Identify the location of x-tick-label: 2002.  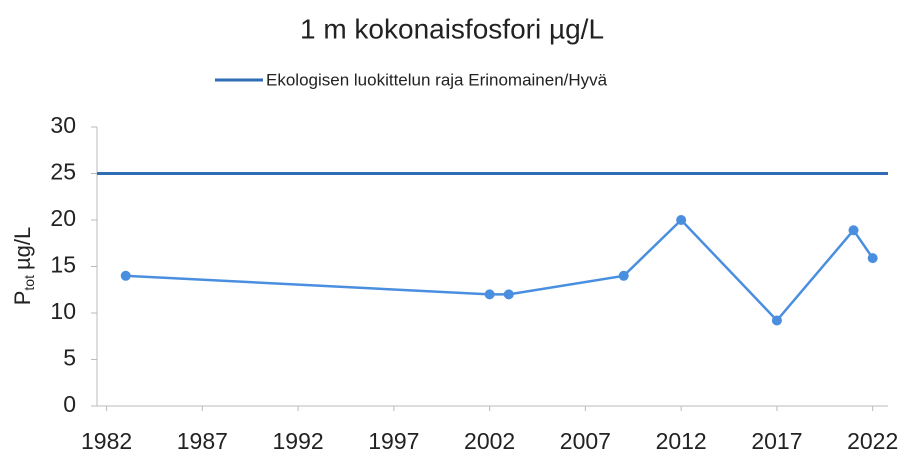
(489, 441).